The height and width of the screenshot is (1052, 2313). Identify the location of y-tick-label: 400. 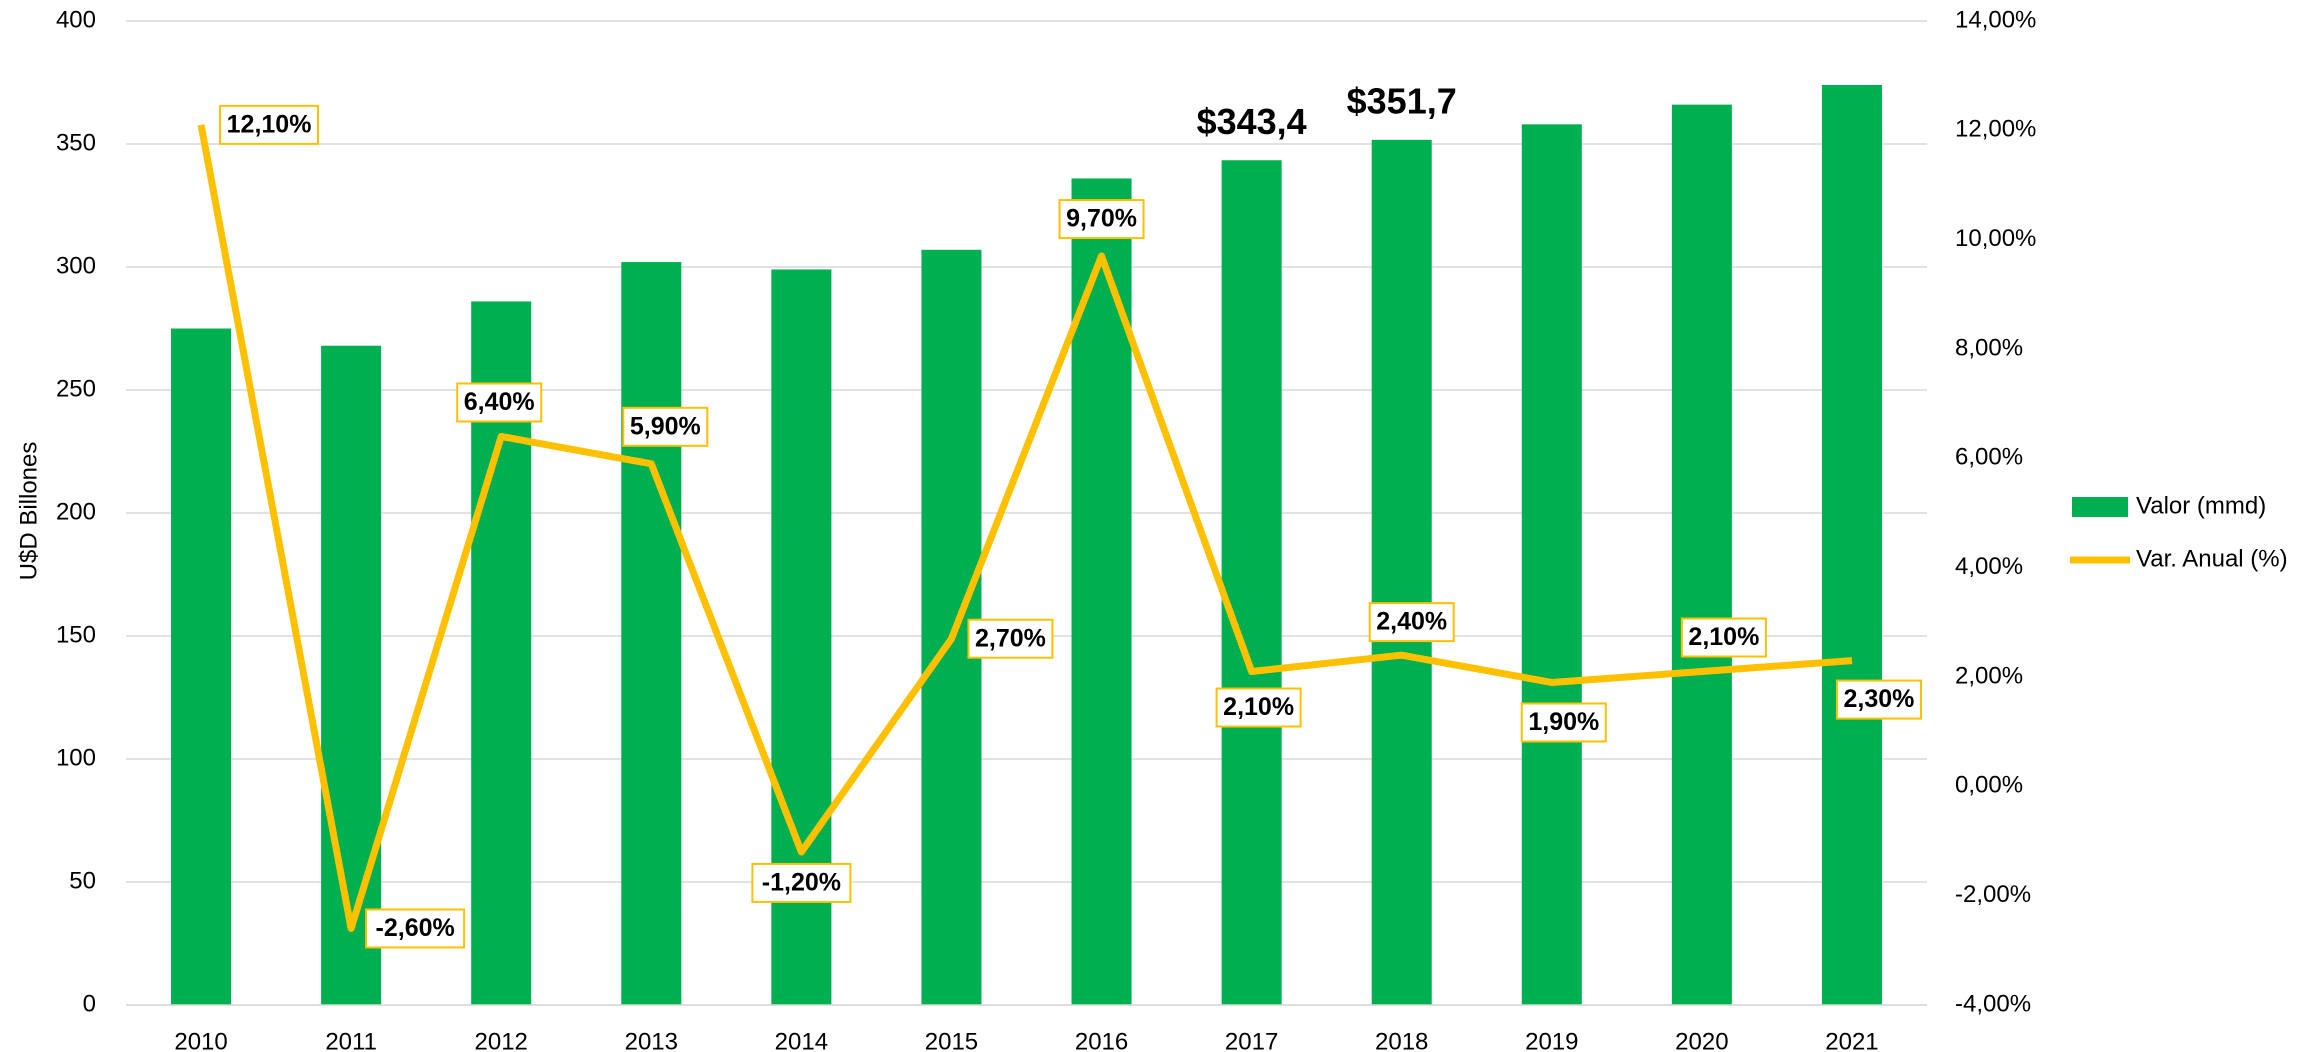
(76, 19).